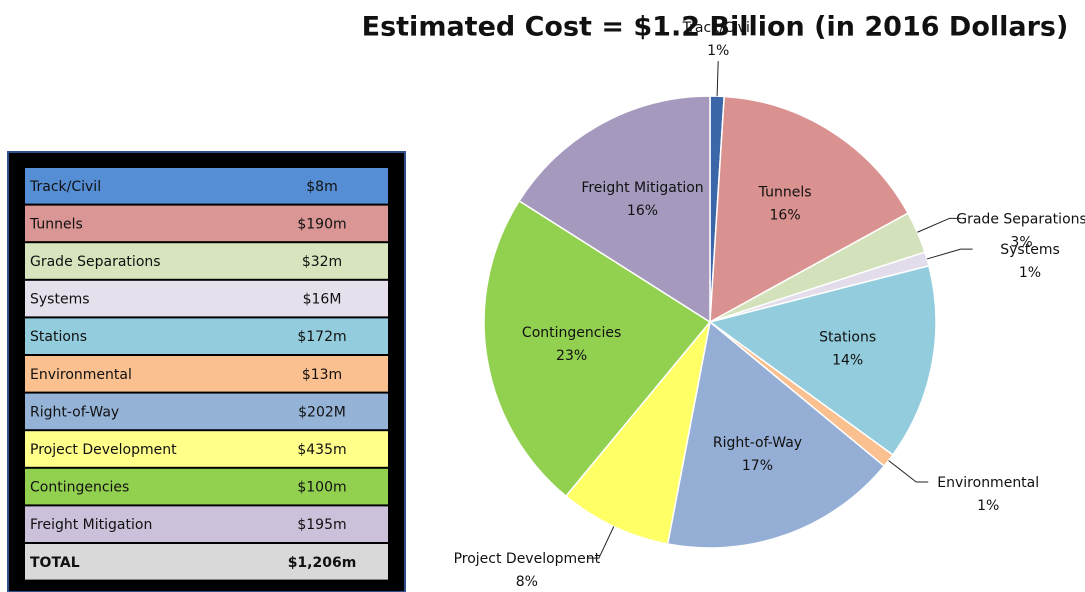 Image resolution: width=1085 pixels, height=592 pixels. What do you see at coordinates (321, 525) in the screenshot?
I see `table-cell: $195m` at bounding box center [321, 525].